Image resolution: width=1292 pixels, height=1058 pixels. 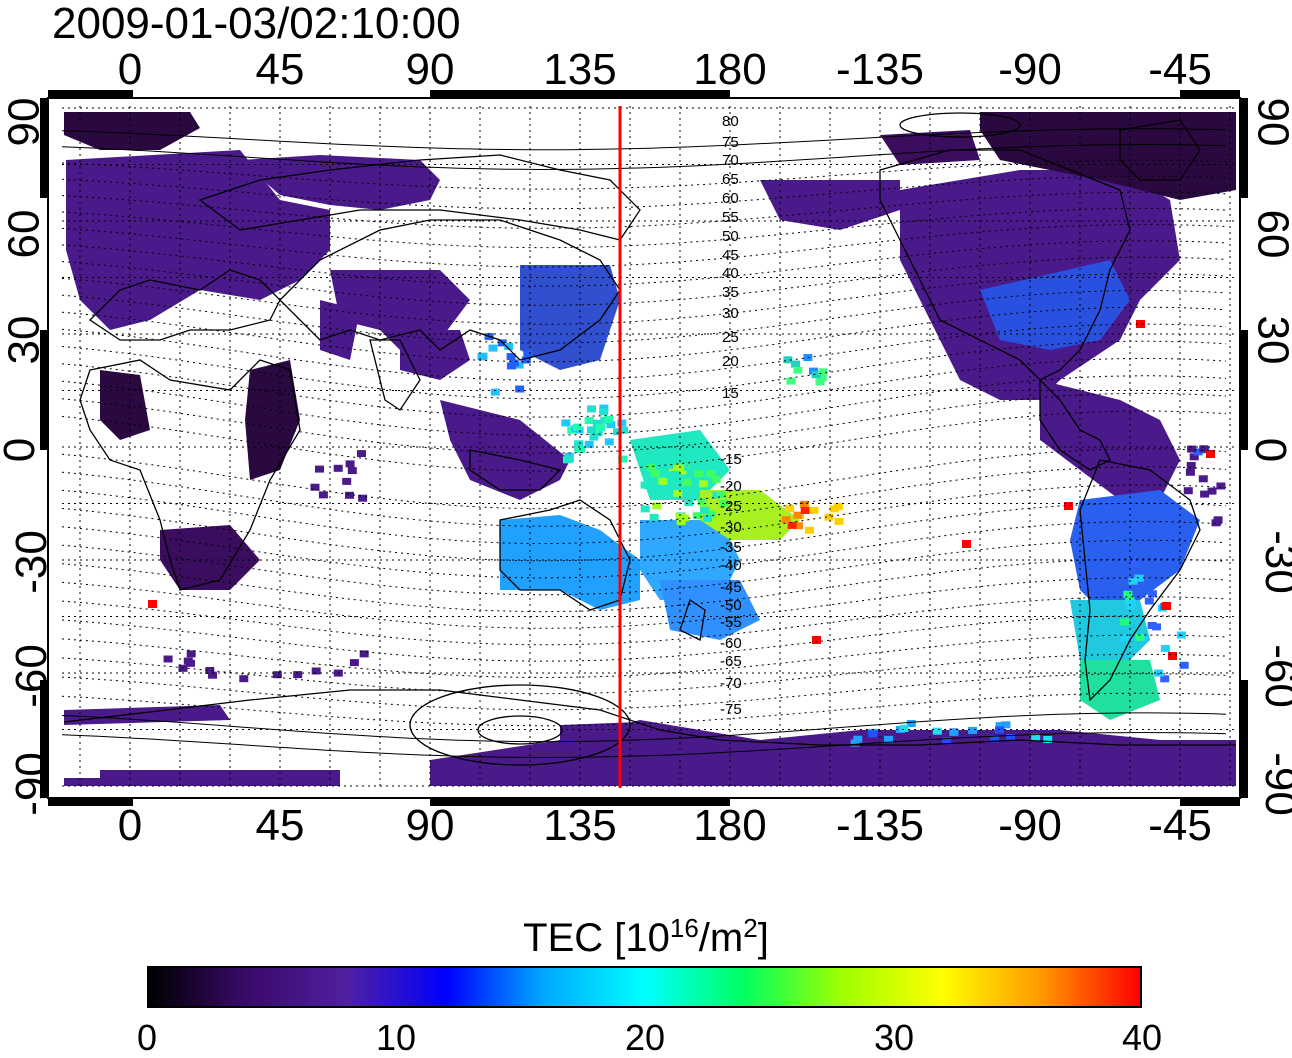 What do you see at coordinates (147, 1037) in the screenshot?
I see `colorbar-tick-0: 0` at bounding box center [147, 1037].